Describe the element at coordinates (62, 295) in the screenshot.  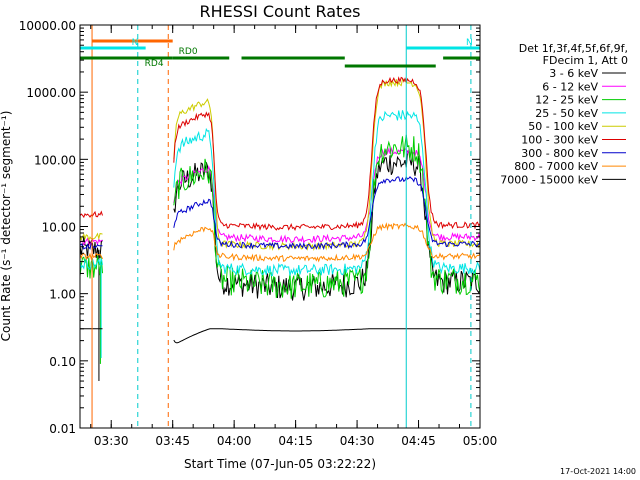
I see `y-tick-label: 1.00` at that location.